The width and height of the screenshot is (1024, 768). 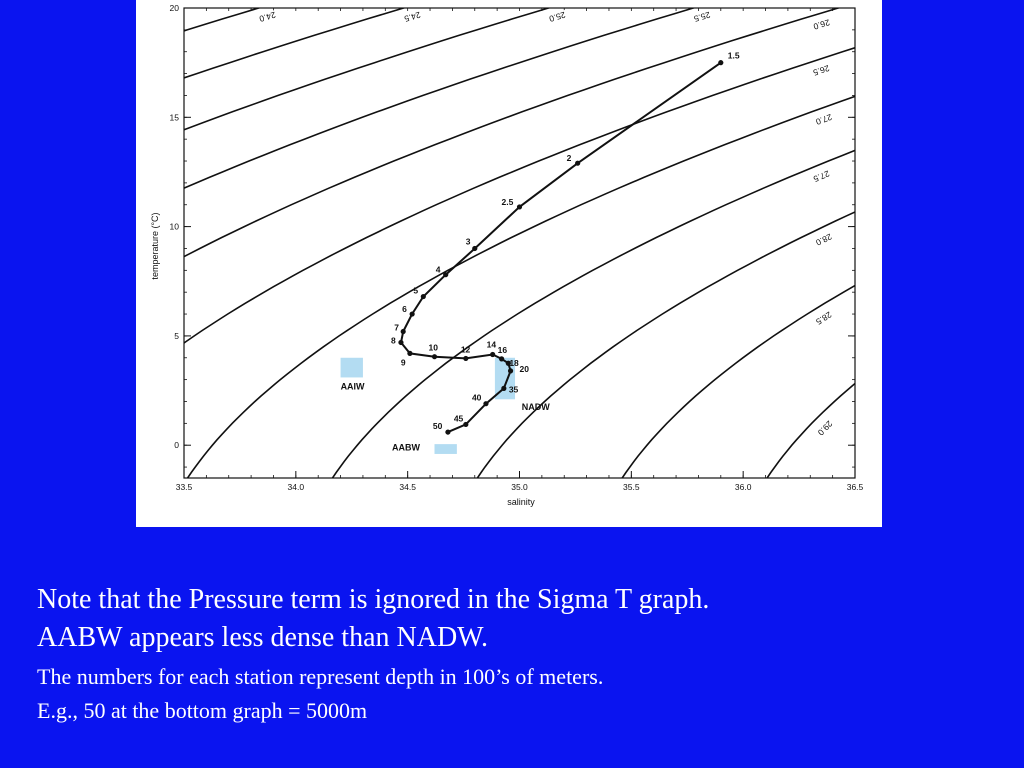 What do you see at coordinates (824, 318) in the screenshot?
I see `isopycnal-label: 28.5` at bounding box center [824, 318].